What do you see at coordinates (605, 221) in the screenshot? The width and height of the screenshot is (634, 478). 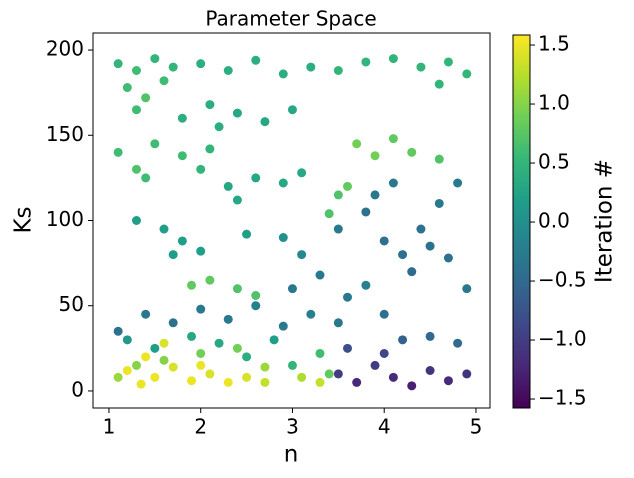 I see `colorbar-label: Iteration #` at bounding box center [605, 221].